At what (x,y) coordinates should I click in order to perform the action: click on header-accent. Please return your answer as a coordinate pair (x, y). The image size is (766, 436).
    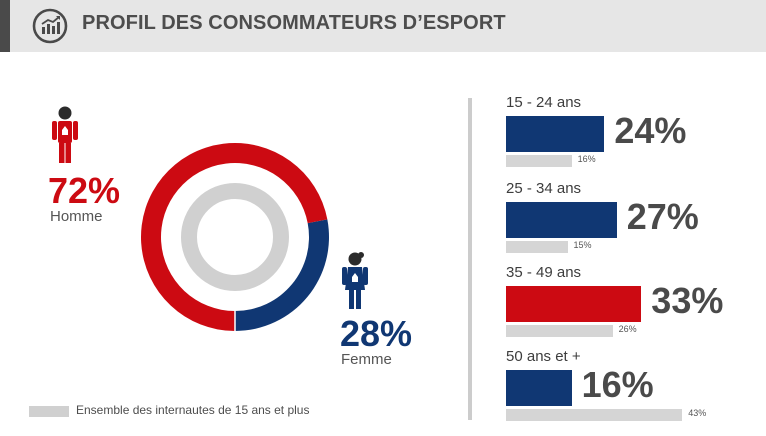
    Looking at the image, I should click on (5, 26).